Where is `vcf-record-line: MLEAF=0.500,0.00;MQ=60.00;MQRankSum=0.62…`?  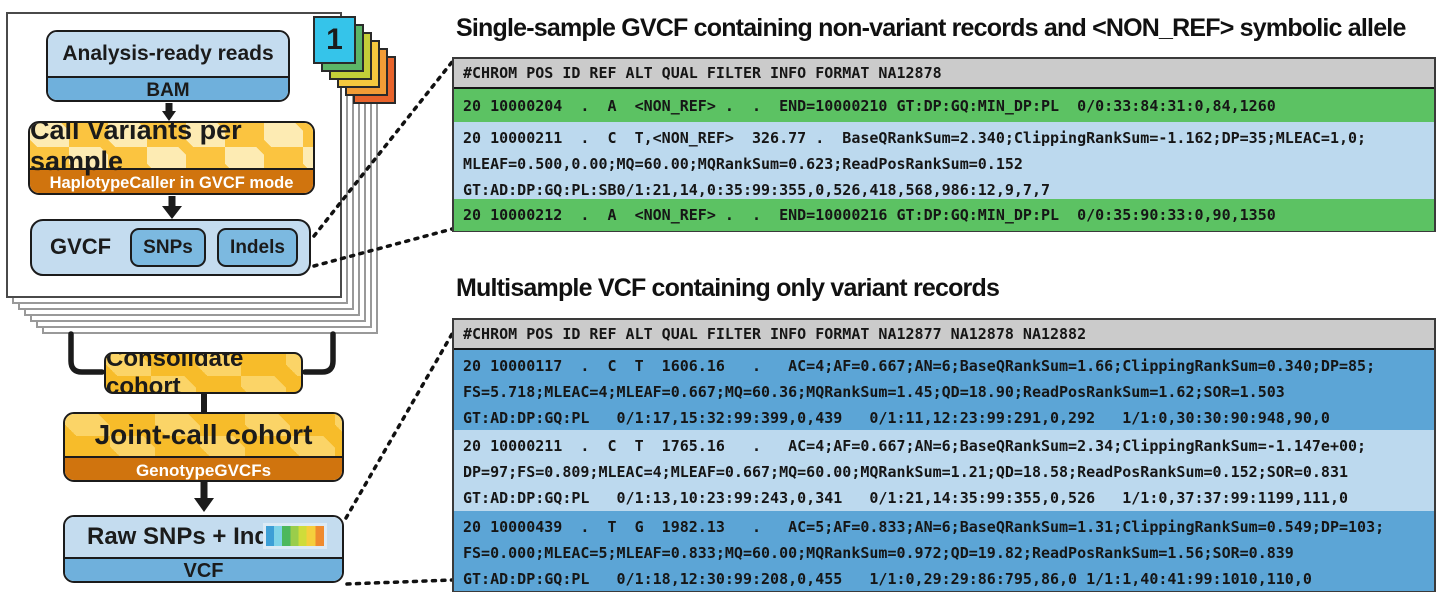 vcf-record-line: MLEAF=0.500,0.00;MQ=60.00;MQRankSum=0.62… is located at coordinates (743, 164).